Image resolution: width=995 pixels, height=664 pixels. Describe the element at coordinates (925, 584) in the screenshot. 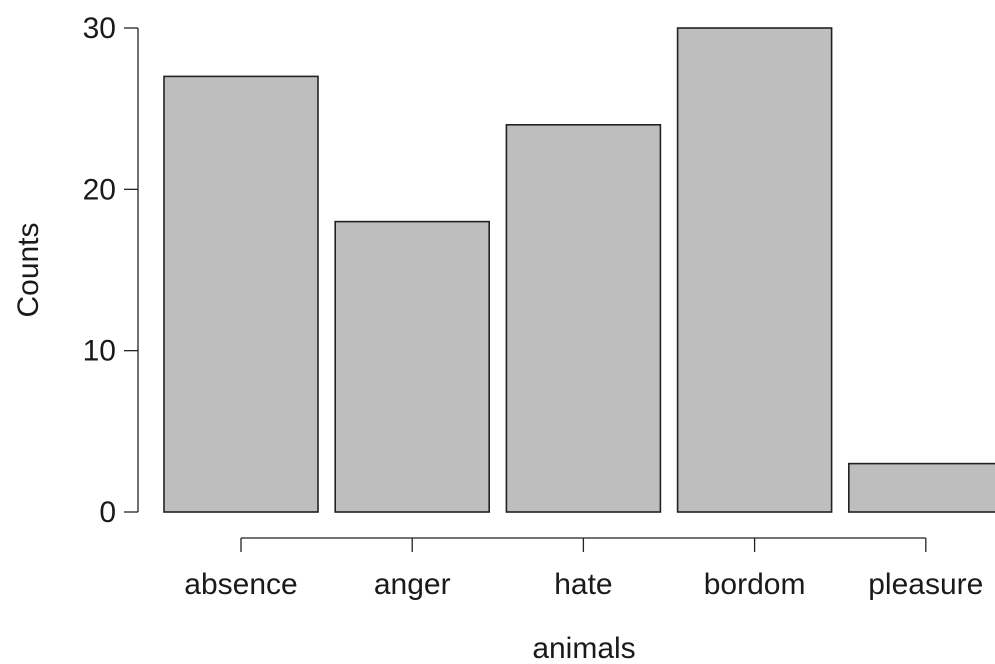

I see `x-tick-label-pleasure: pleasure` at that location.